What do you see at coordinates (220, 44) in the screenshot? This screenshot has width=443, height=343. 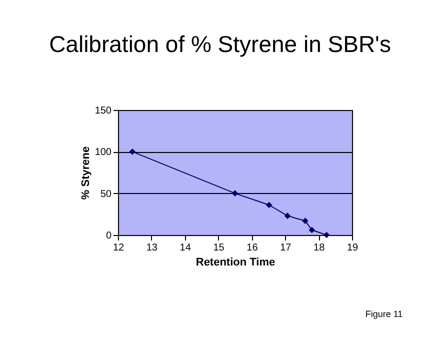 I see `chart-title: Calibration of % Styrene in SBR's` at bounding box center [220, 44].